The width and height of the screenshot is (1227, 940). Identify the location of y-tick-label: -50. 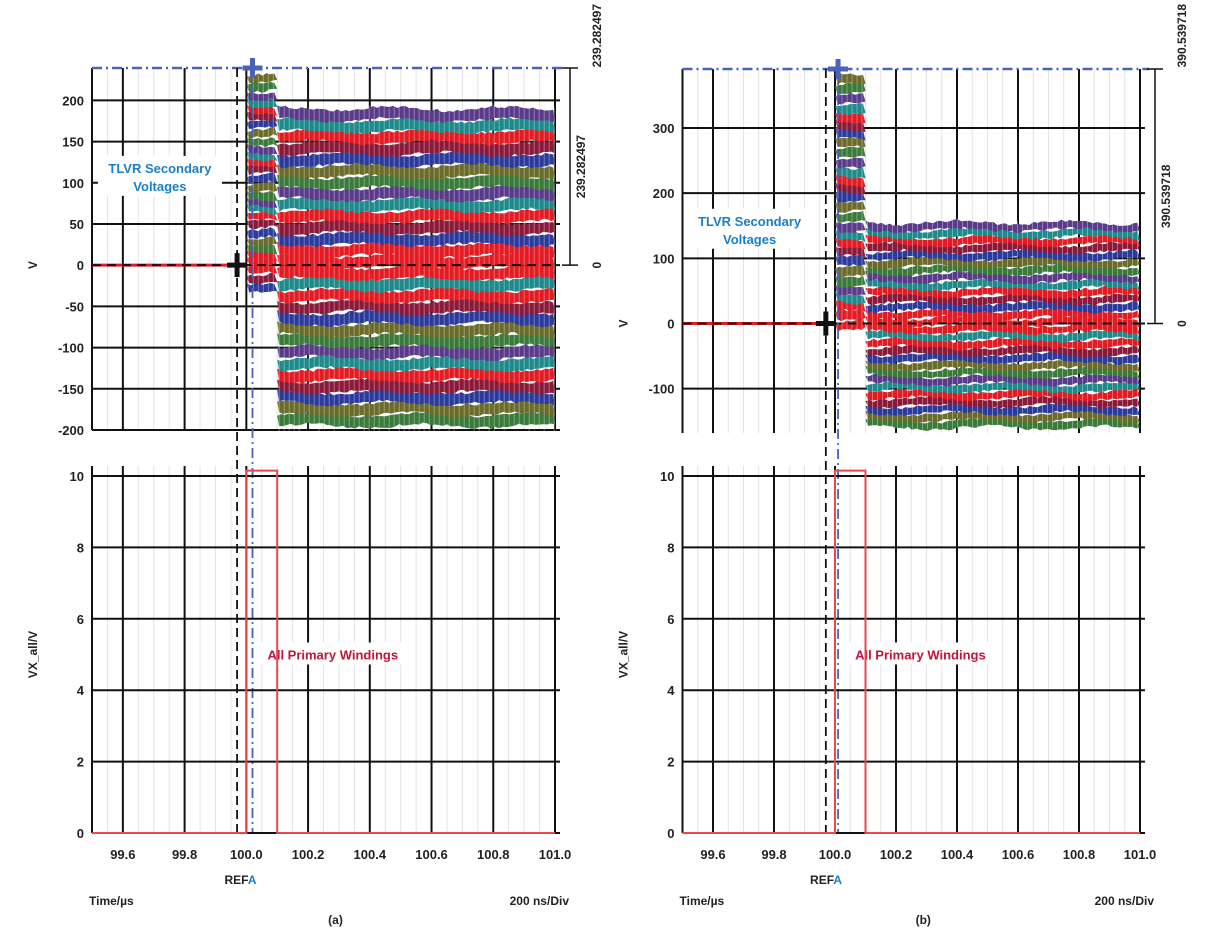
(74, 306).